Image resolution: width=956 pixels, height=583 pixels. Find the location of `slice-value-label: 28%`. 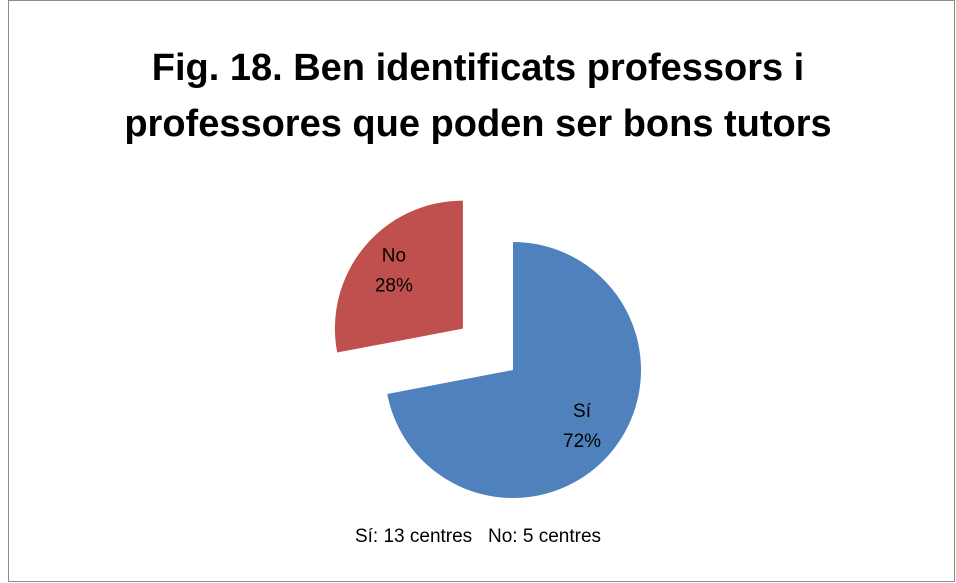

slice-value-label: 28% is located at coordinates (394, 285).